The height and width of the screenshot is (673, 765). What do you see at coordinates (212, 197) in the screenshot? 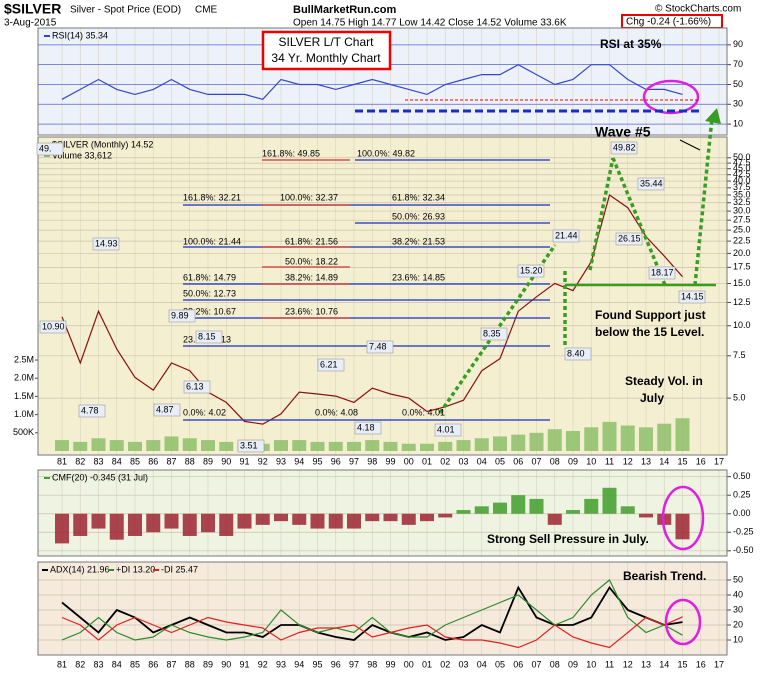
I see `fib-label: 161.8%: 32.21` at bounding box center [212, 197].